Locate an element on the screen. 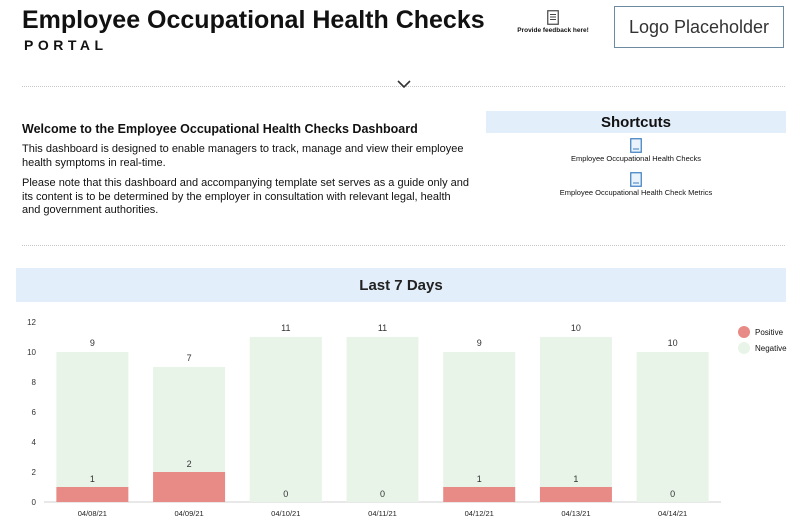 This screenshot has width=800, height=526. legend-item-positive: Positive is located at coordinates (762, 332).